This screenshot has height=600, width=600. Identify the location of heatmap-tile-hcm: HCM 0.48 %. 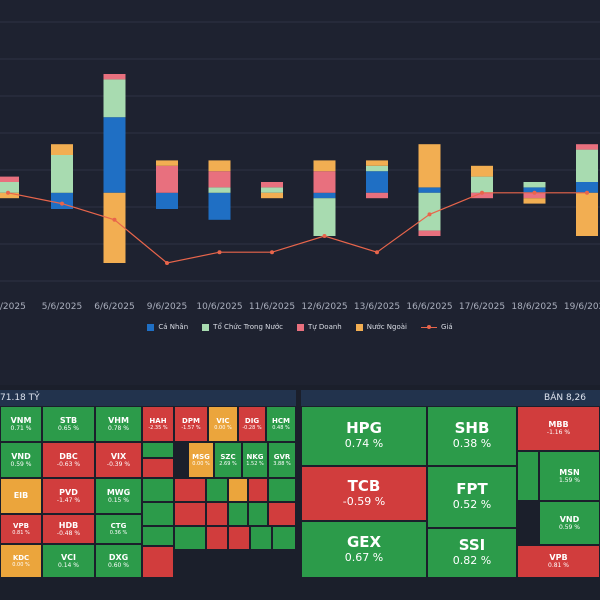
(281, 424).